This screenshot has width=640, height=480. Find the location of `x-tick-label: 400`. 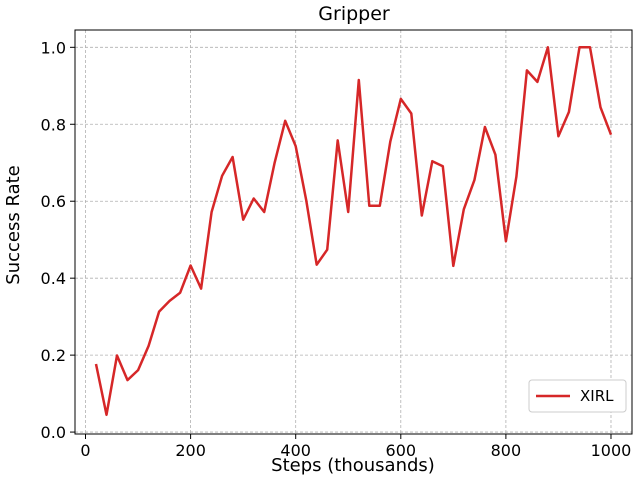

x-tick-label: 400 is located at coordinates (295, 450).